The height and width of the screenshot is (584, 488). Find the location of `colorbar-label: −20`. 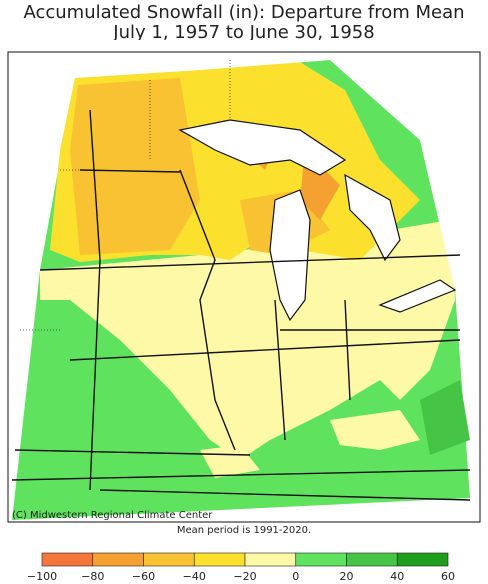

colorbar-label: −20 is located at coordinates (244, 576).